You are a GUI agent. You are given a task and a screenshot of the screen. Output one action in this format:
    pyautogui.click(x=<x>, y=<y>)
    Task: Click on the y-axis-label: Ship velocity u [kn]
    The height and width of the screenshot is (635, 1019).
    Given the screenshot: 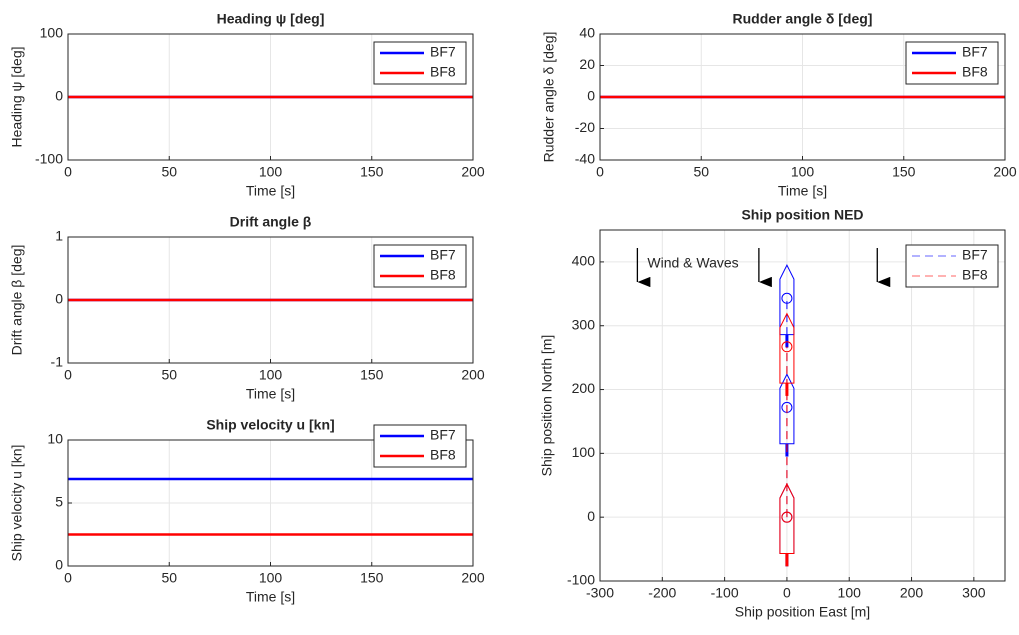 What is the action you would take?
    pyautogui.click(x=17, y=503)
    